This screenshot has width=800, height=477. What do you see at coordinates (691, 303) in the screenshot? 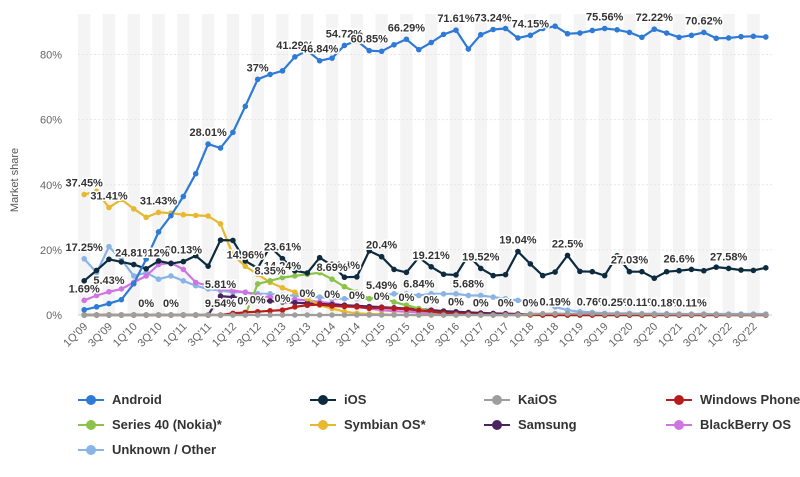
I see `data-label: 0.11%` at bounding box center [691, 303].